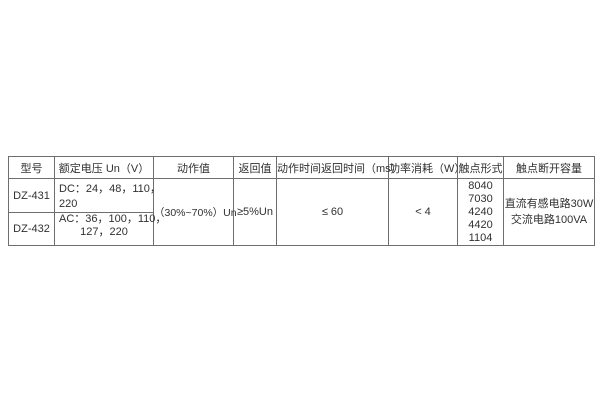 This screenshot has width=600, height=400. Describe the element at coordinates (107, 195) in the screenshot. I see `voltage-cell-dc: DC：24，48，110， 220` at that location.